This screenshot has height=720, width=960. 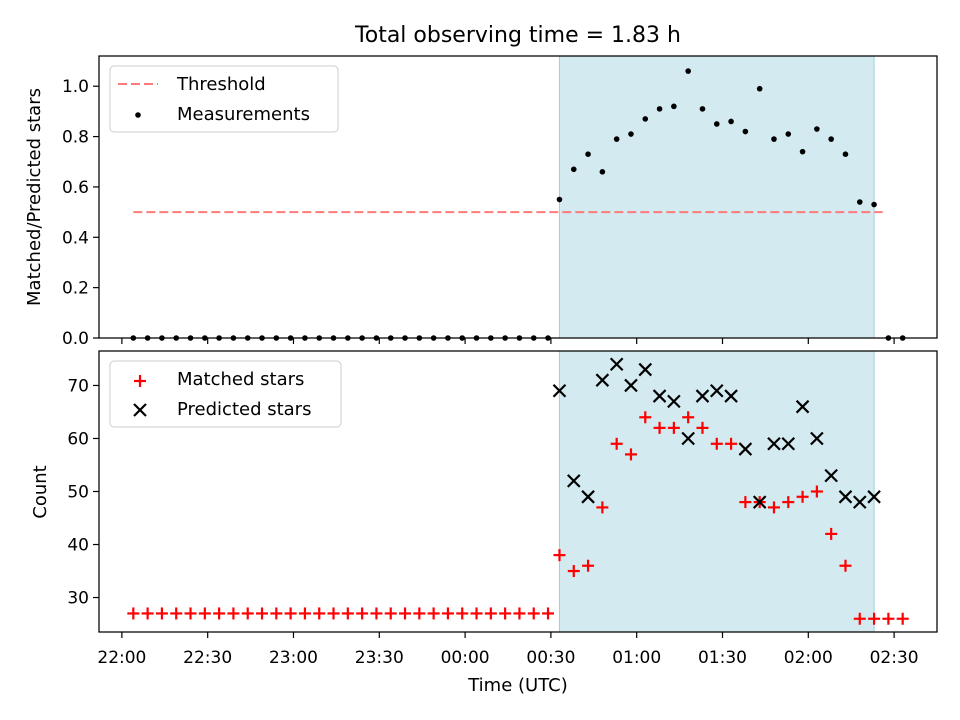 I want to click on ratio-y-axis: 0.0 0.2 0.4 0.6 0.8 1.0, so click(x=80, y=213).